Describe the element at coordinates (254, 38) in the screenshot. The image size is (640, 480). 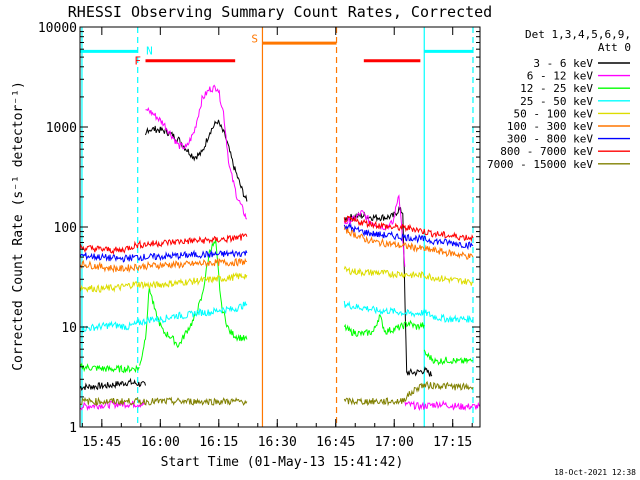
I see `flag-label-s: S` at that location.